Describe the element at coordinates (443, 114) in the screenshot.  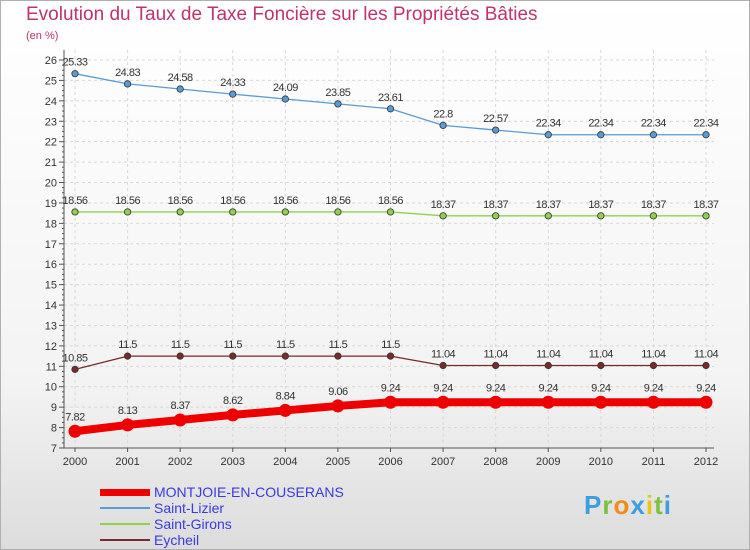
I see `data-label: 22.8` at that location.